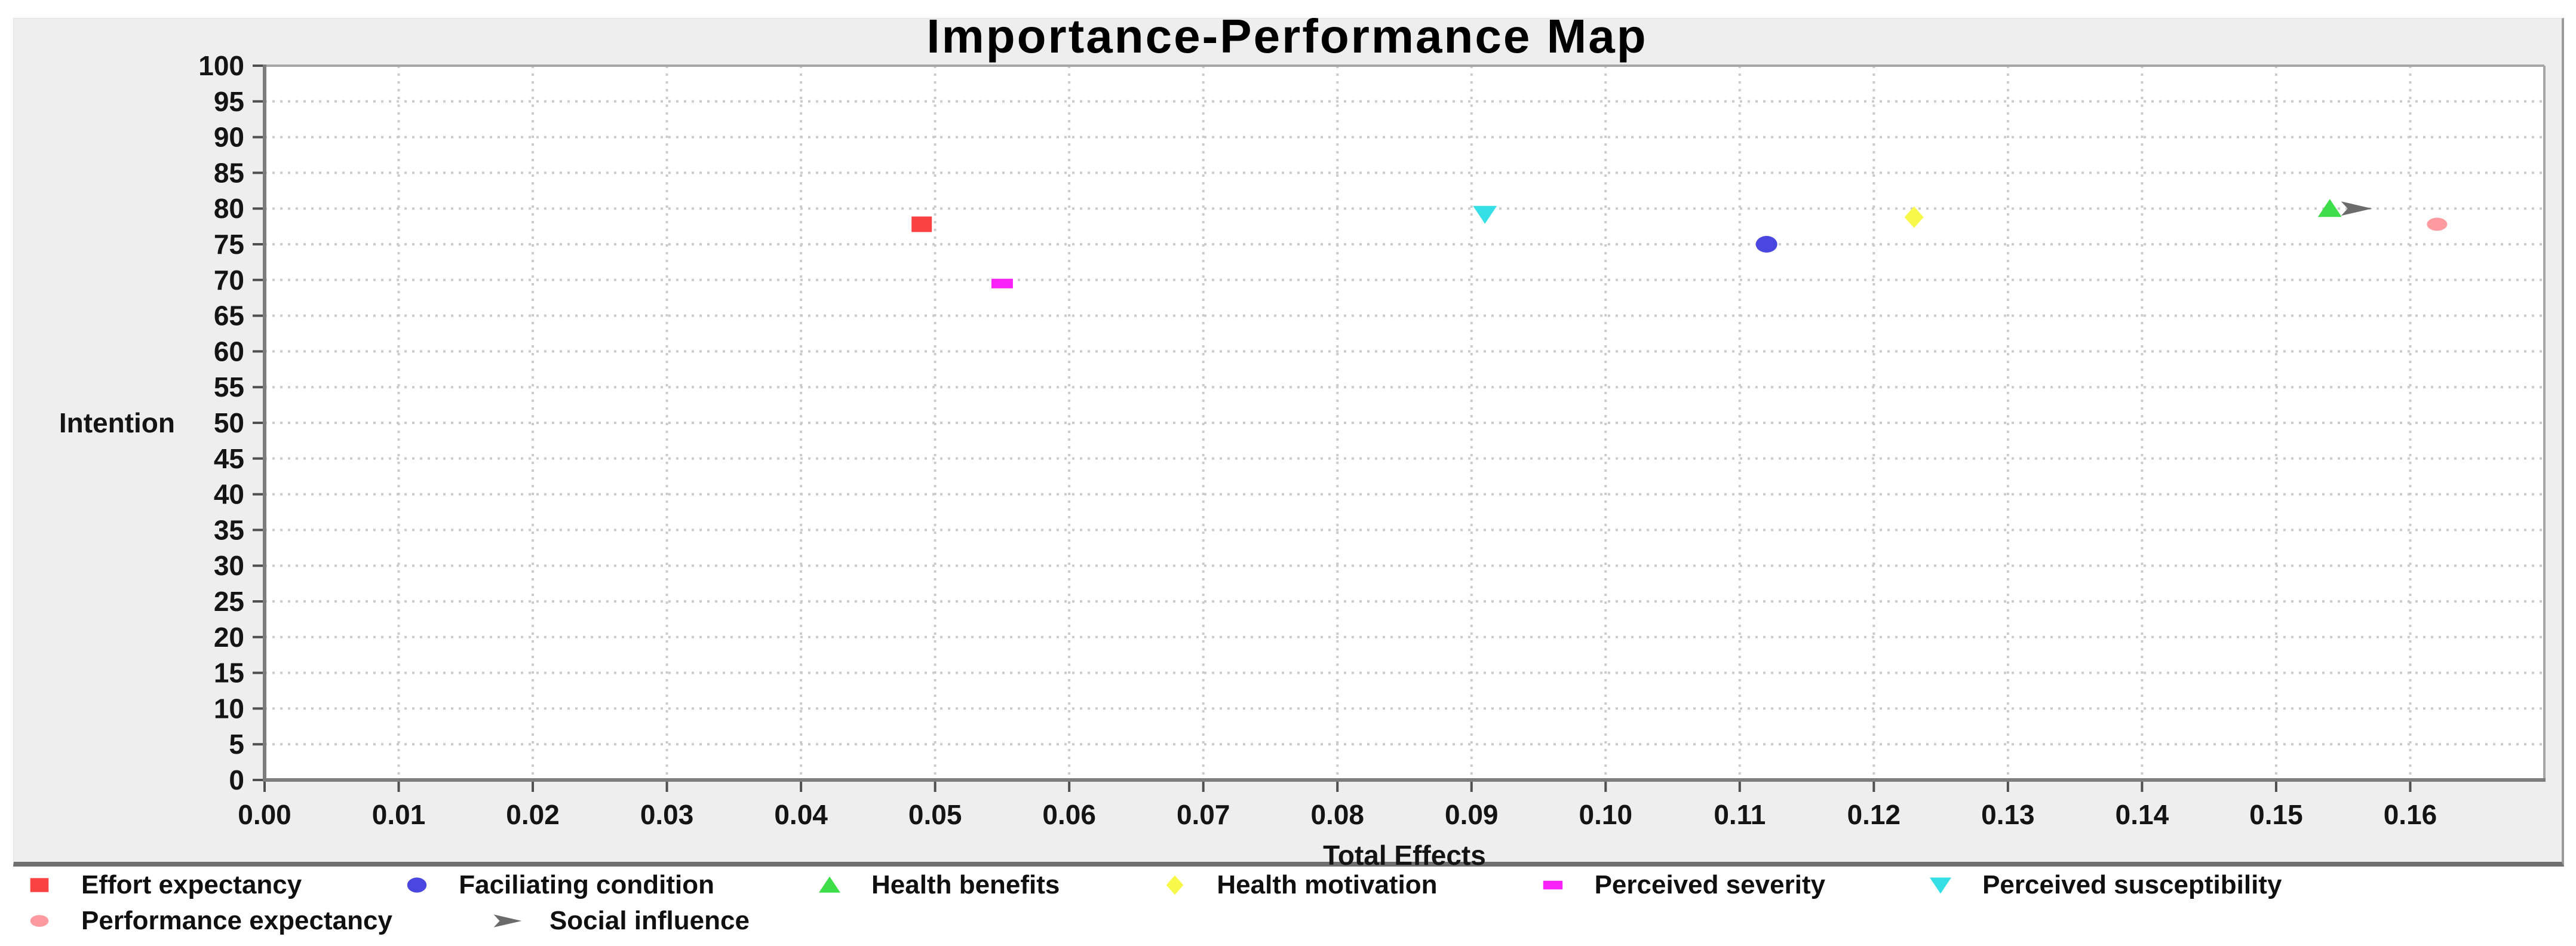  What do you see at coordinates (507, 921) in the screenshot?
I see `arrow-right-marker-icon` at bounding box center [507, 921].